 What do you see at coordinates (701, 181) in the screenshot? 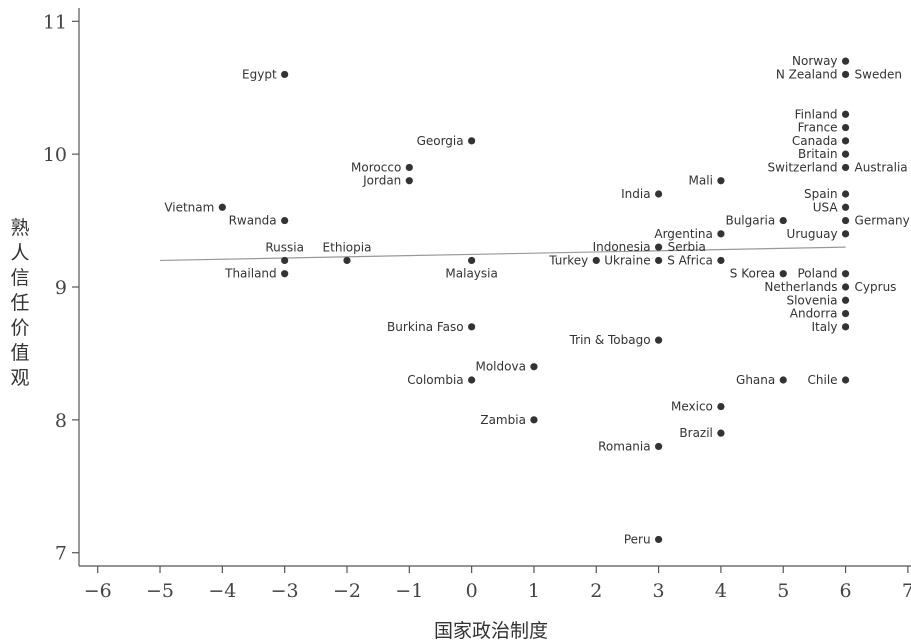
I see `point-label: Mali` at bounding box center [701, 181].